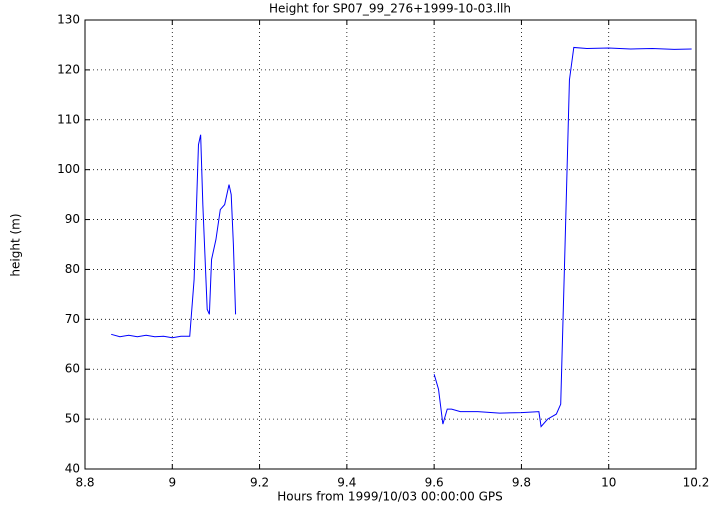 The height and width of the screenshot is (505, 721). What do you see at coordinates (259, 483) in the screenshot?
I see `x-tick-label: 9.2` at bounding box center [259, 483].